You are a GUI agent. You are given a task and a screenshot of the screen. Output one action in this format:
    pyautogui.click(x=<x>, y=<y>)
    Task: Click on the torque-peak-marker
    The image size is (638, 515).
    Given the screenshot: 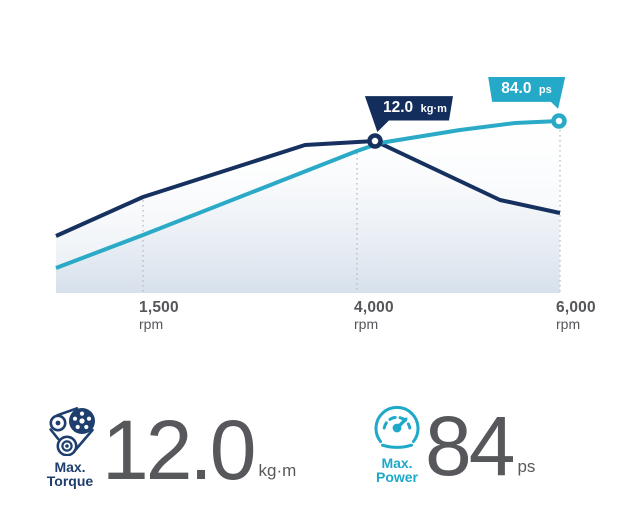 What is the action you would take?
    pyautogui.click(x=375, y=141)
    